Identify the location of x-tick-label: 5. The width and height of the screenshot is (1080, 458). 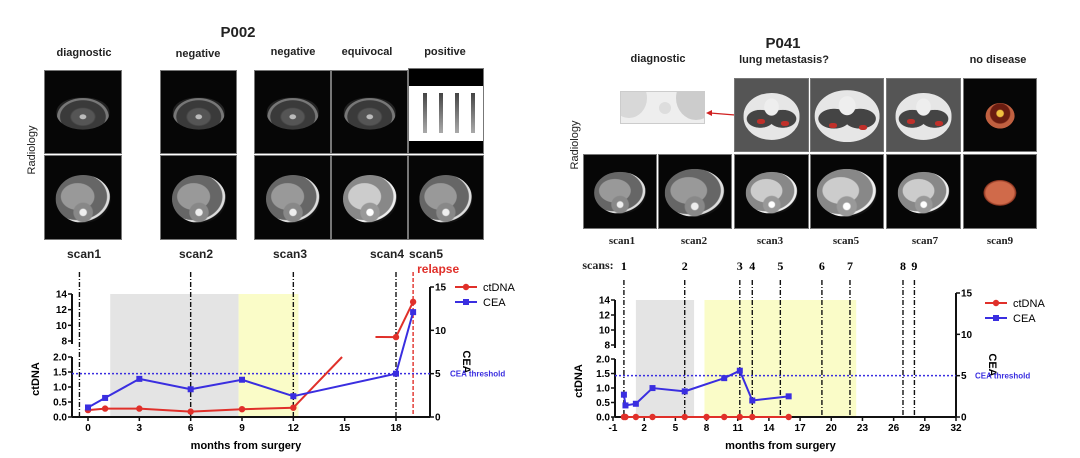
(676, 428).